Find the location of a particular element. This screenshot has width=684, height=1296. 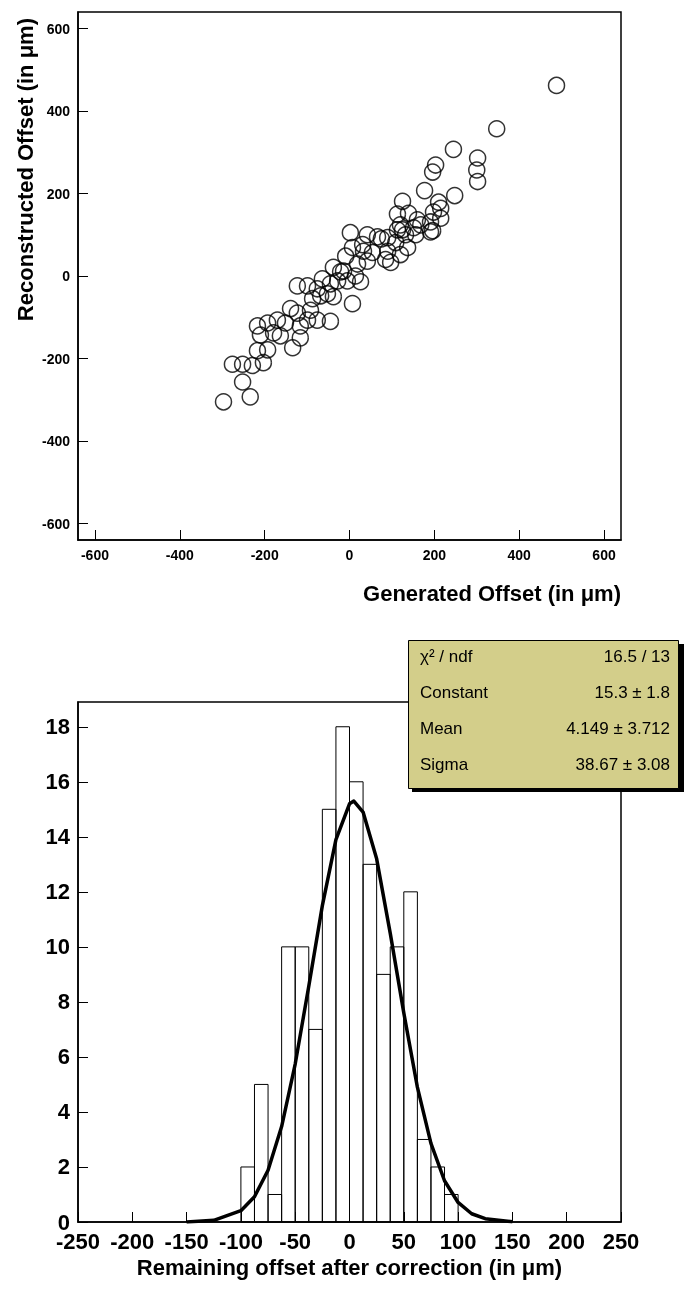

x-tick-label: -600 is located at coordinates (95, 555).